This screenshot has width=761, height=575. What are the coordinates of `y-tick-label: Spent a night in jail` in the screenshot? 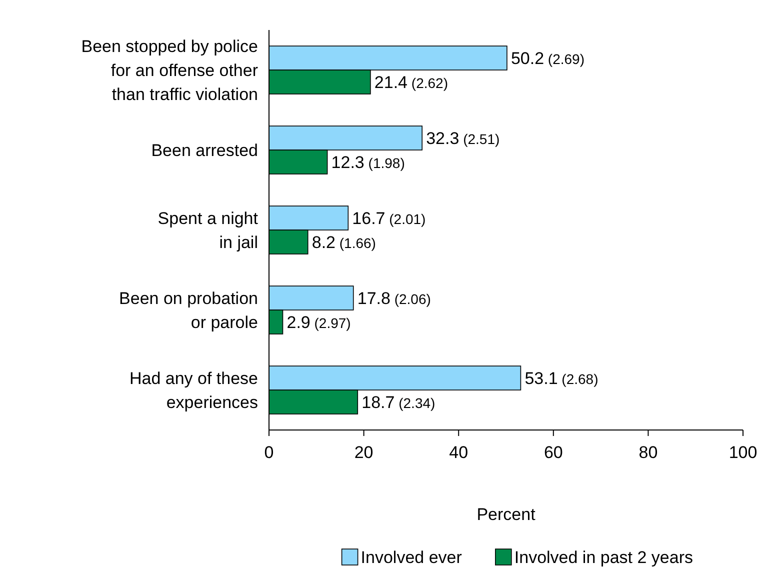 It's located at (208, 230).